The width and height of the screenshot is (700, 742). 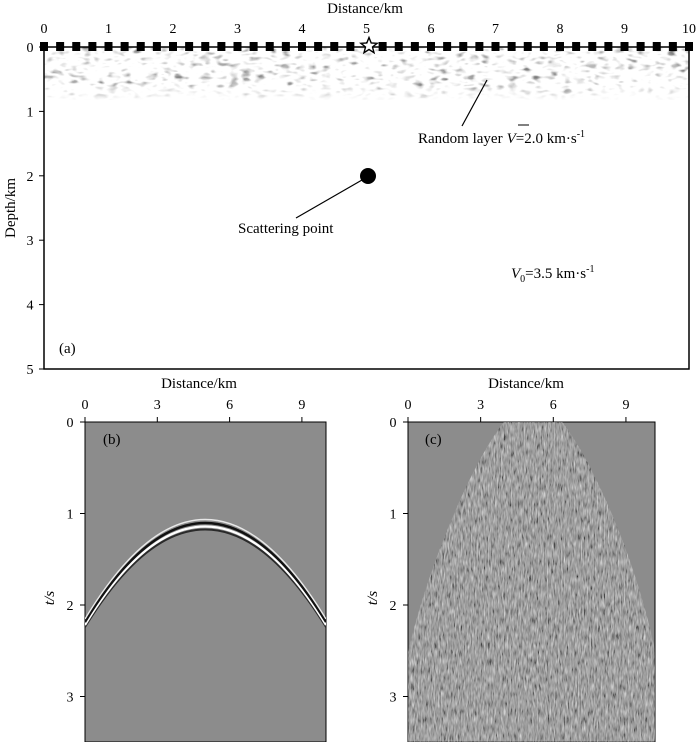 What do you see at coordinates (512, 139) in the screenshot?
I see `random-layer-symbol: V` at bounding box center [512, 139].